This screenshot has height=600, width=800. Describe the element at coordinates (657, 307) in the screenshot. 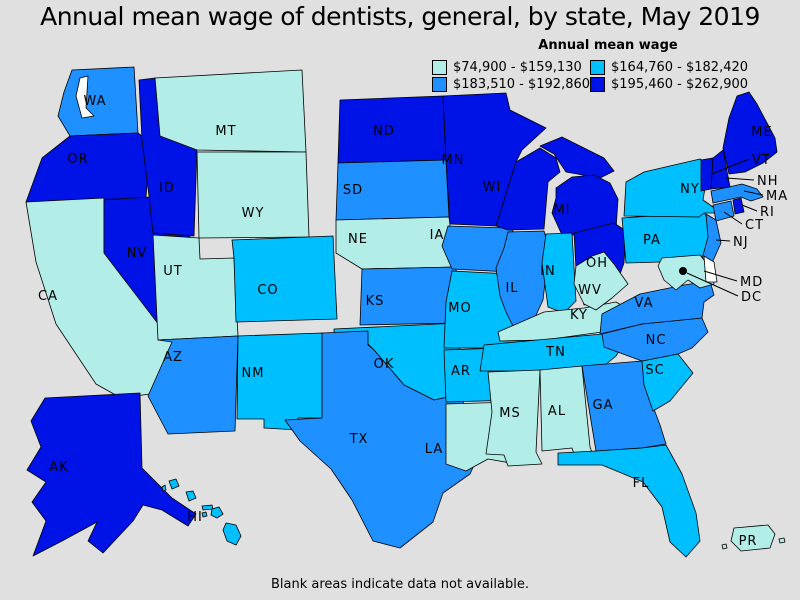

I see `state-VA` at that location.